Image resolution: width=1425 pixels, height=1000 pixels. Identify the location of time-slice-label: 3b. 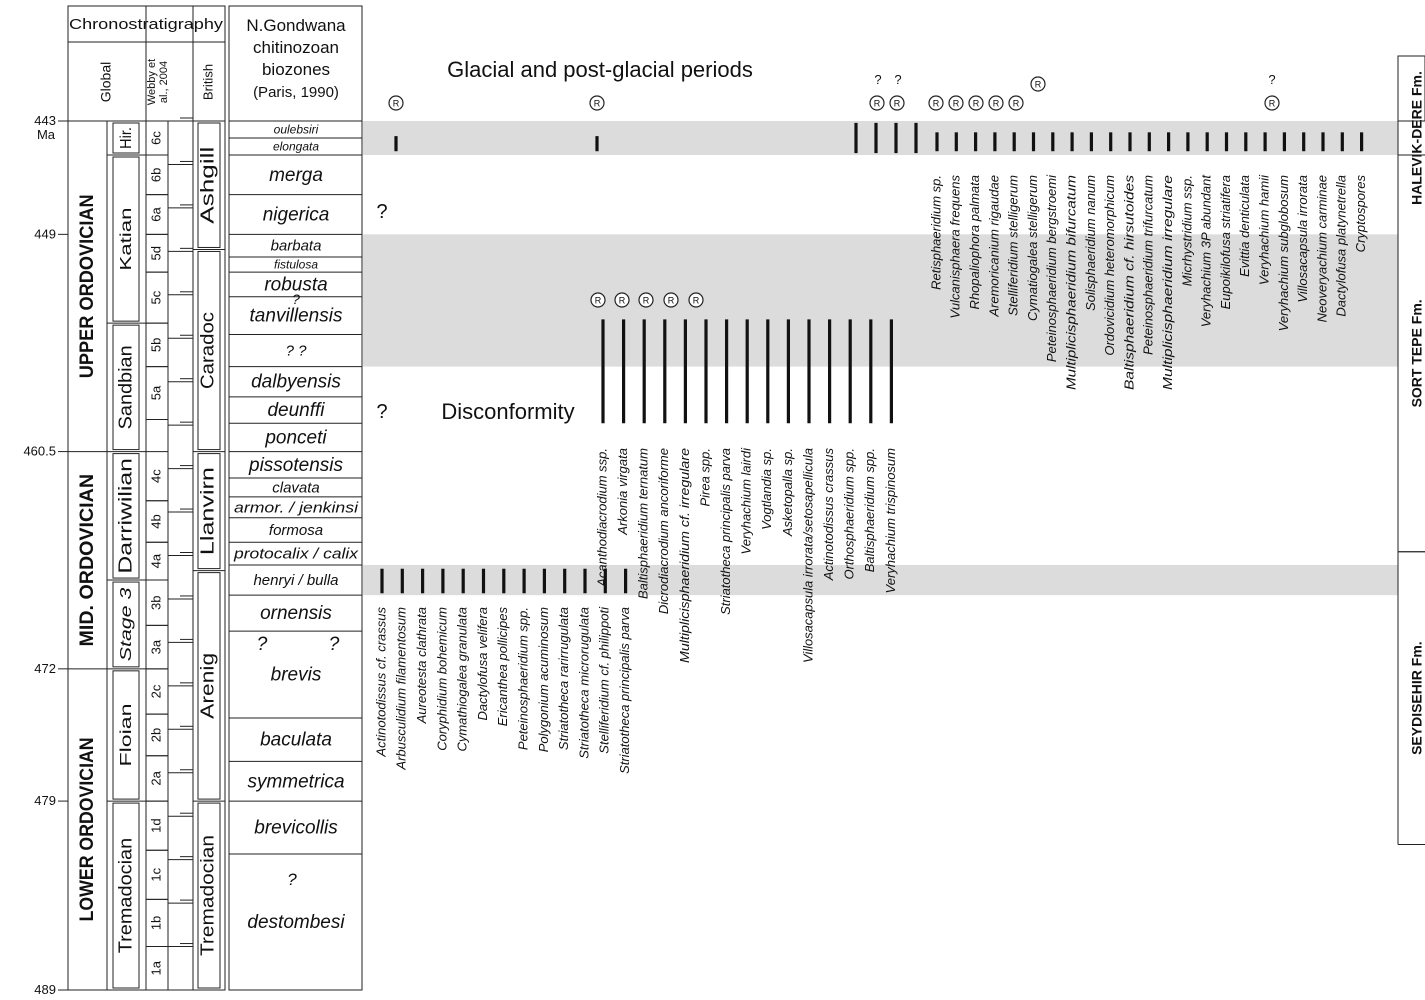
(155, 602).